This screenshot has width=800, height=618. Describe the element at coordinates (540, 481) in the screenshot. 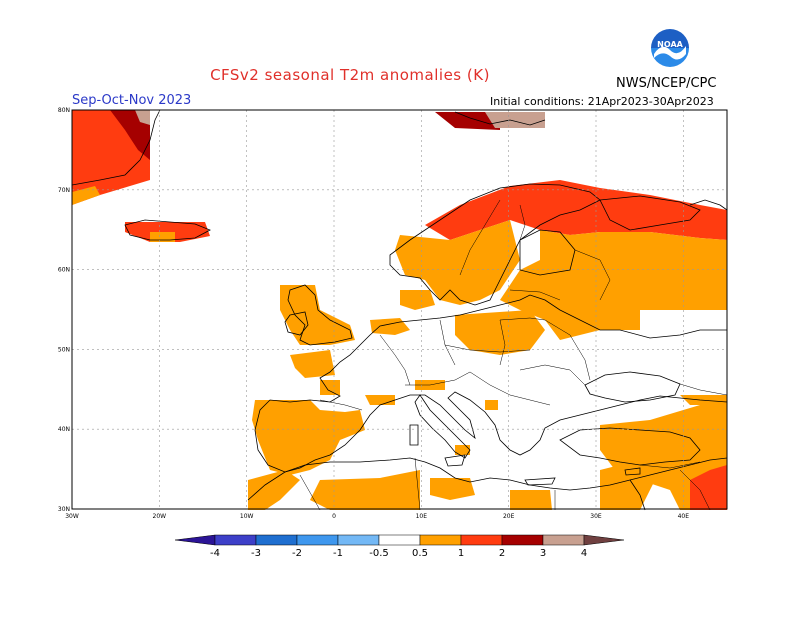

I see `coastline-crete` at that location.